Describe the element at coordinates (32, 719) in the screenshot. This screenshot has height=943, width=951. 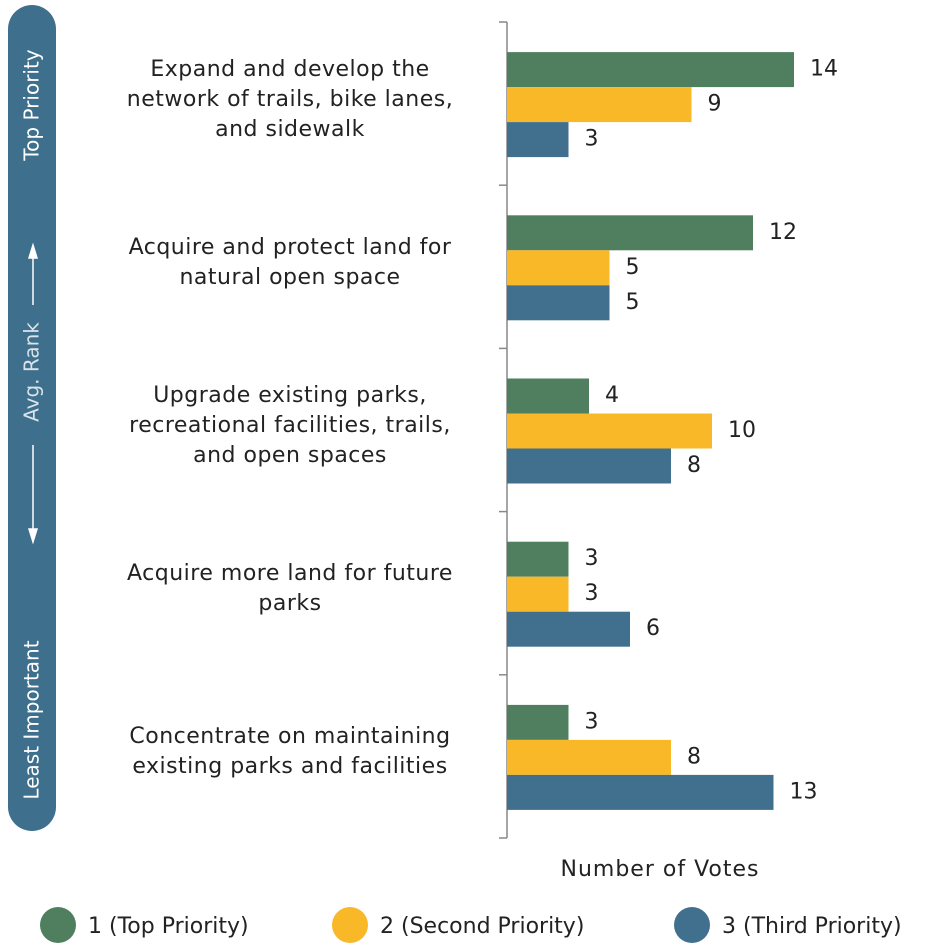
I see `side-label-bottom: Least Important` at that location.